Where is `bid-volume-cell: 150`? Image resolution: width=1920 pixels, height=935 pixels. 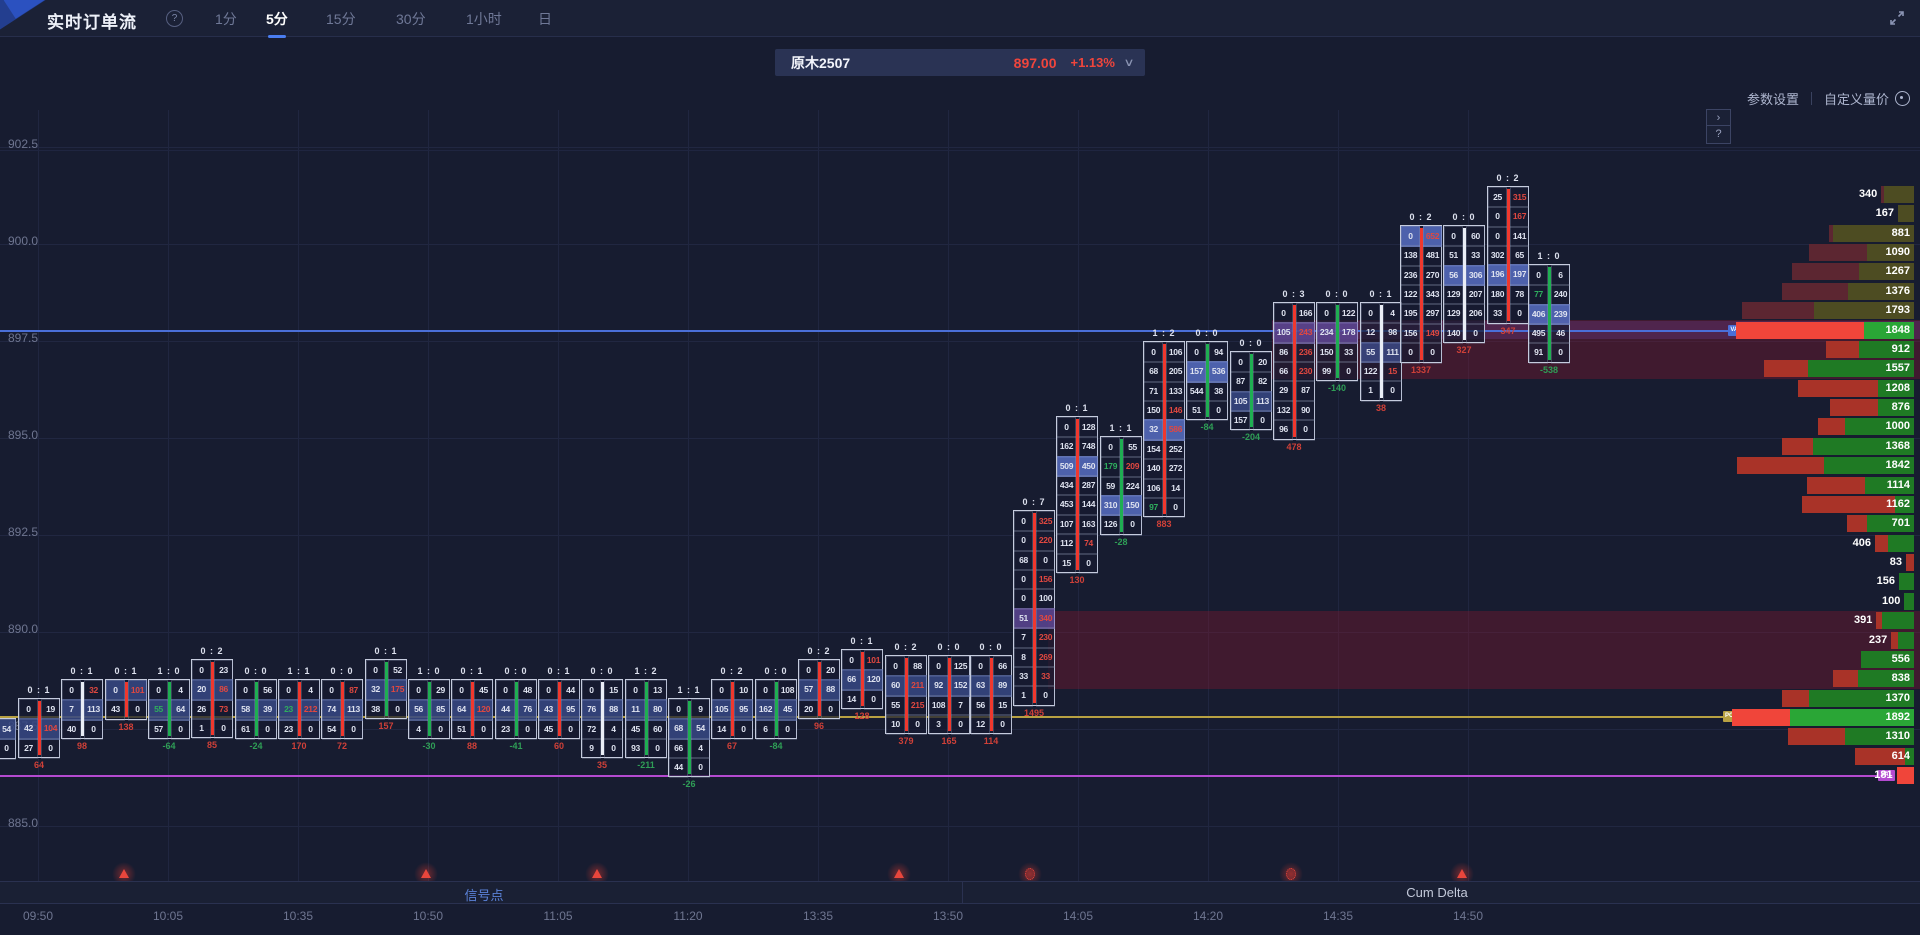 bid-volume-cell: 150 is located at coordinates (1153, 411).